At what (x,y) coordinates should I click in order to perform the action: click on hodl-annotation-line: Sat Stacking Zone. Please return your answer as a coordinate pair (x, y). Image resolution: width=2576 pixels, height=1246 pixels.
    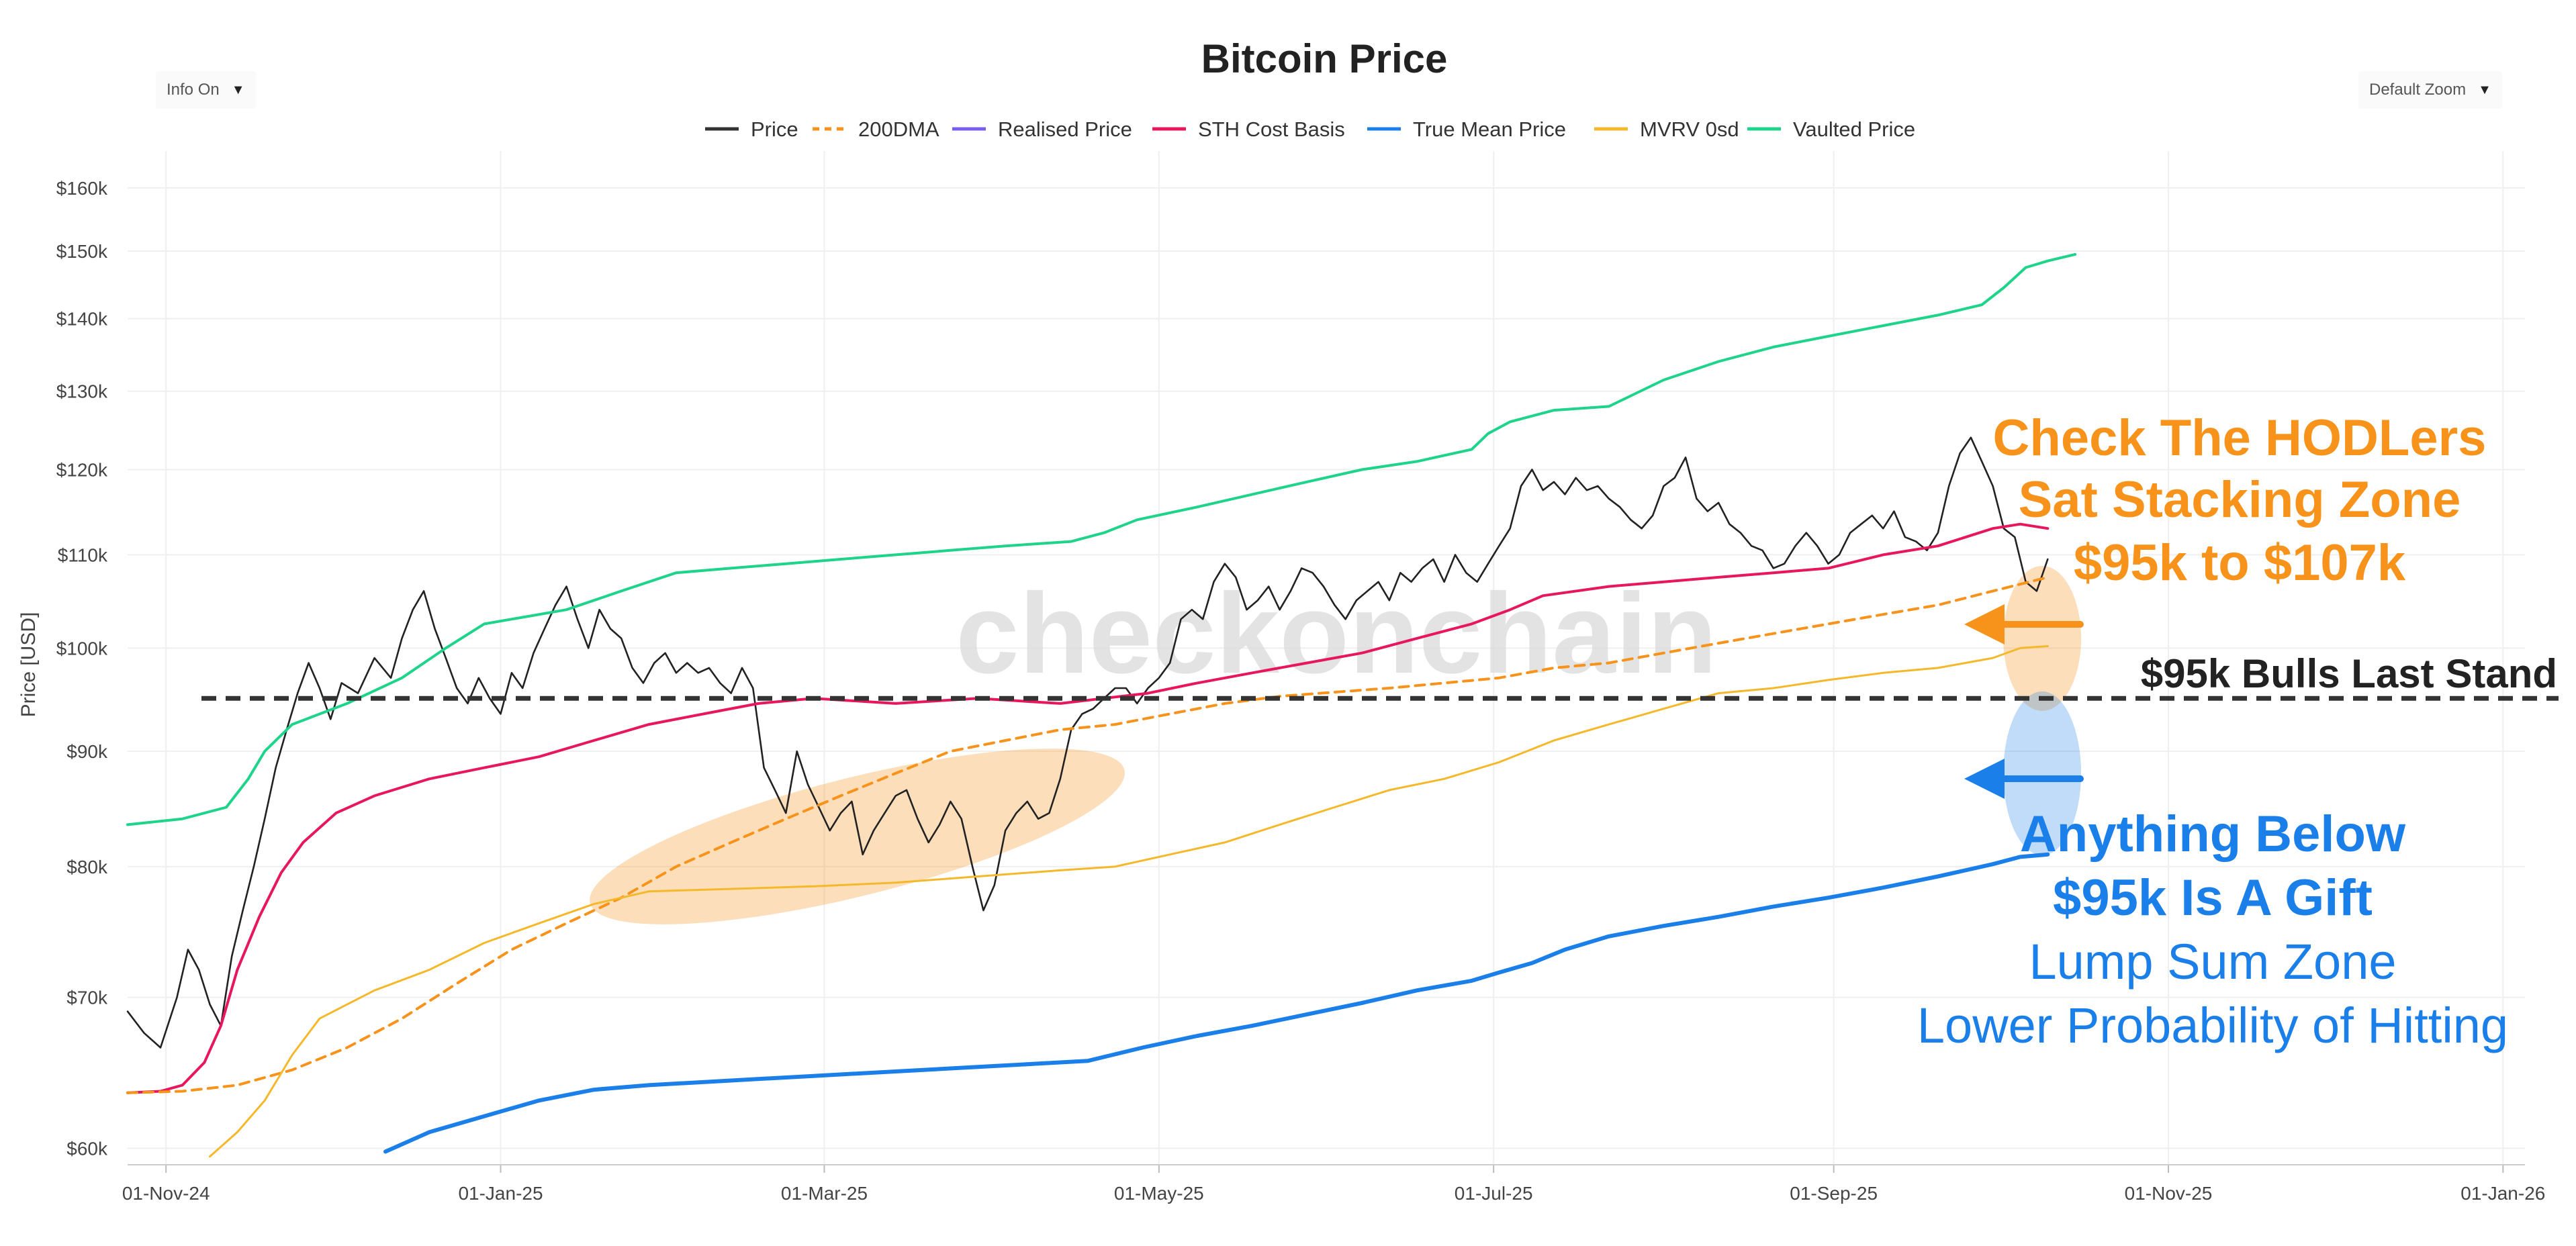
    Looking at the image, I should click on (2240, 500).